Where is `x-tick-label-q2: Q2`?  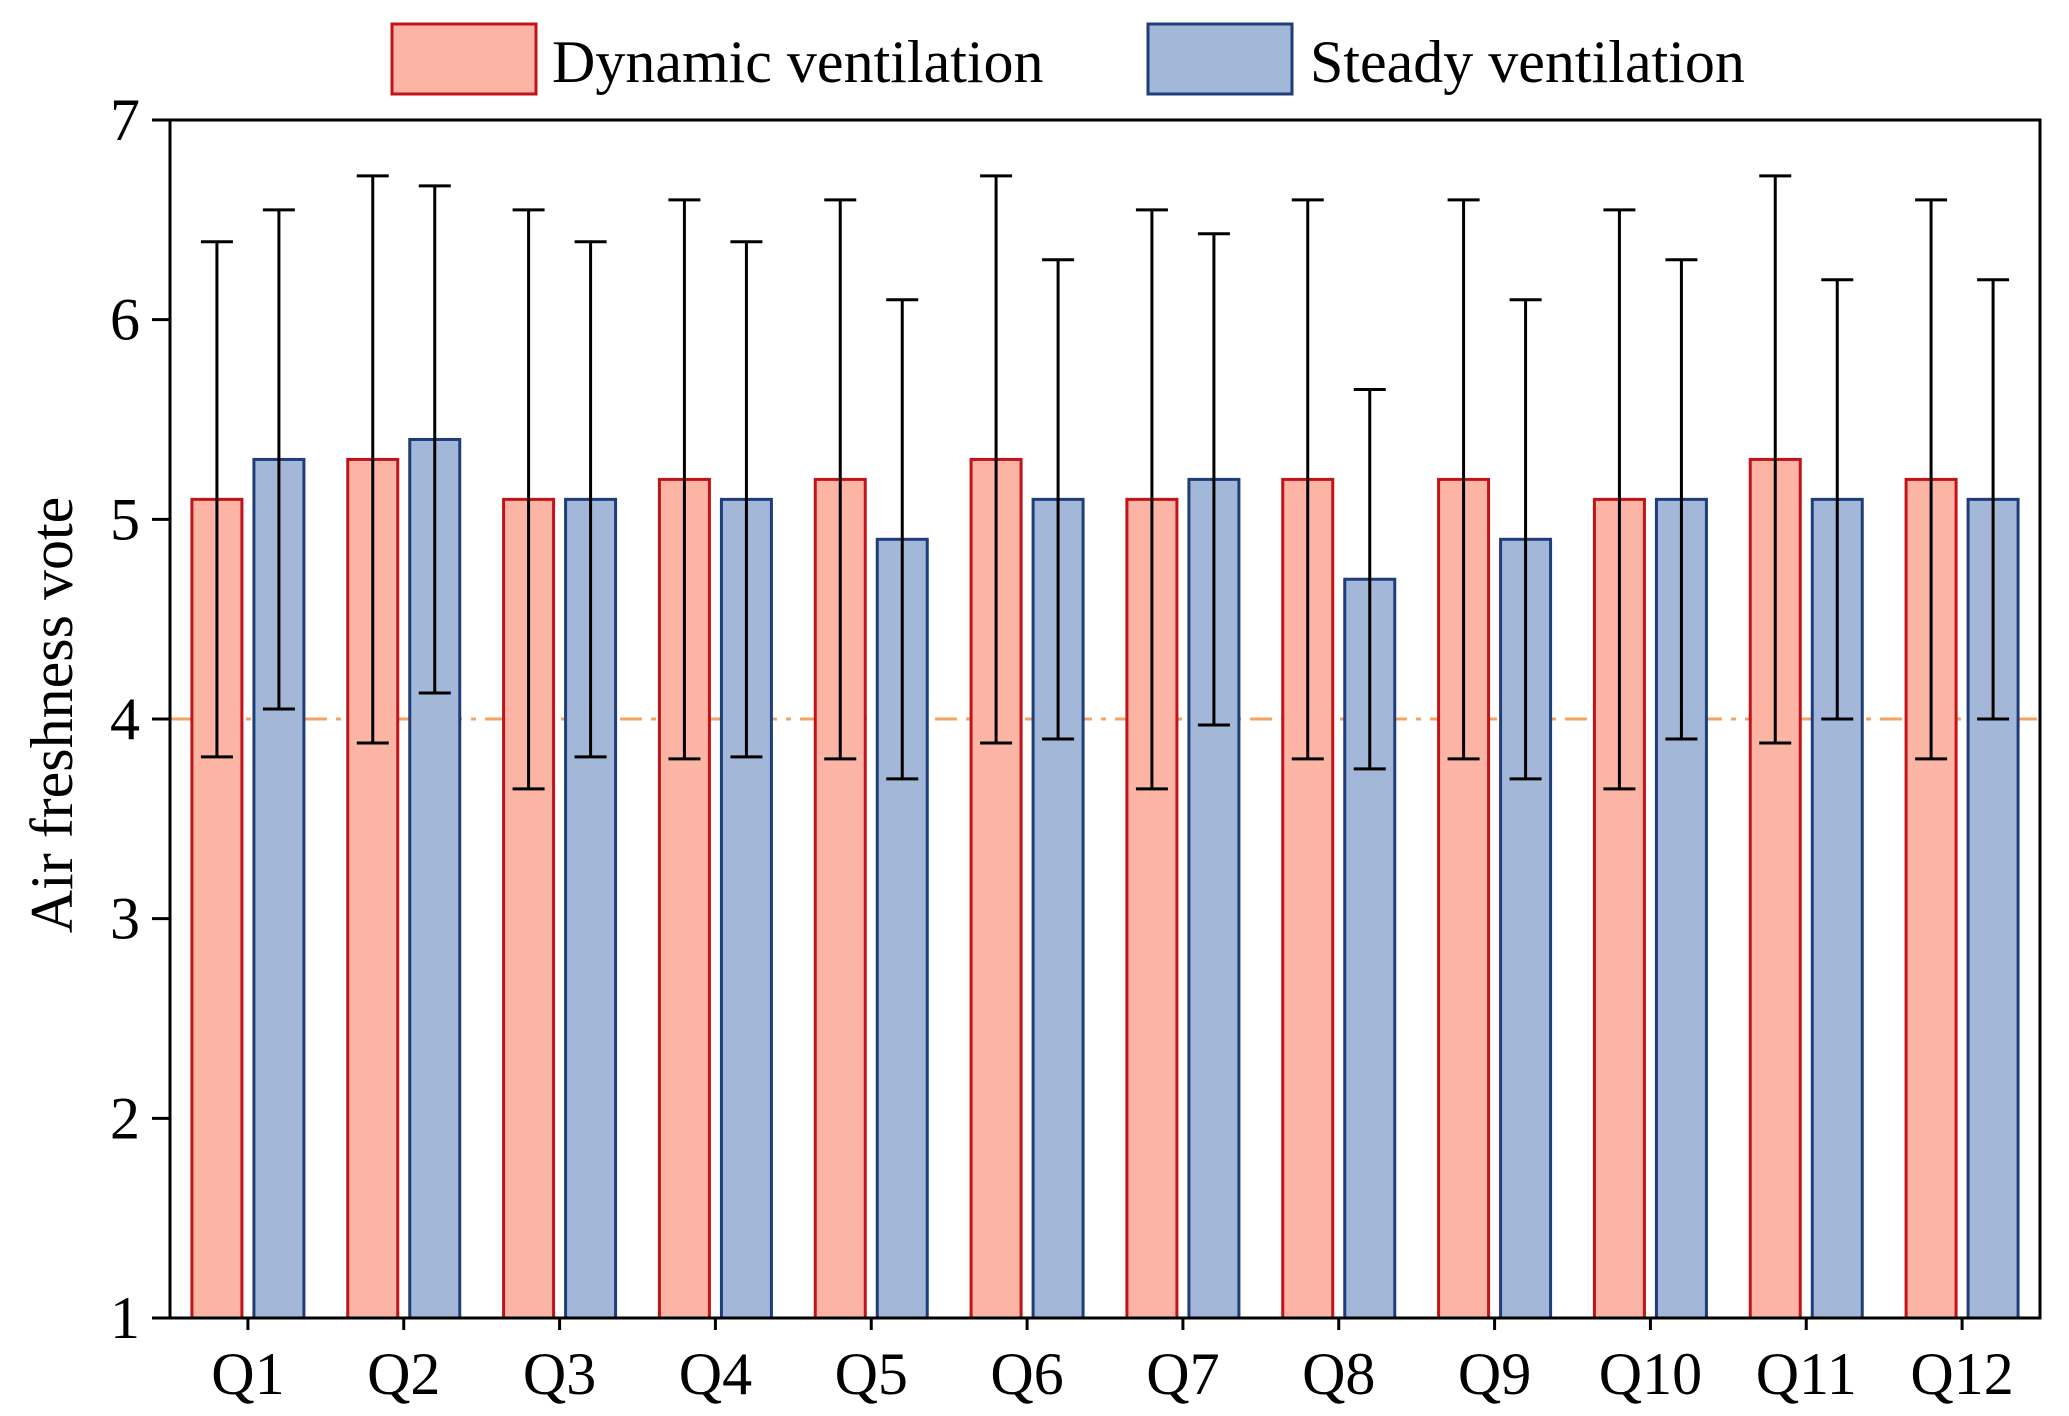 x-tick-label-q2: Q2 is located at coordinates (403, 1374).